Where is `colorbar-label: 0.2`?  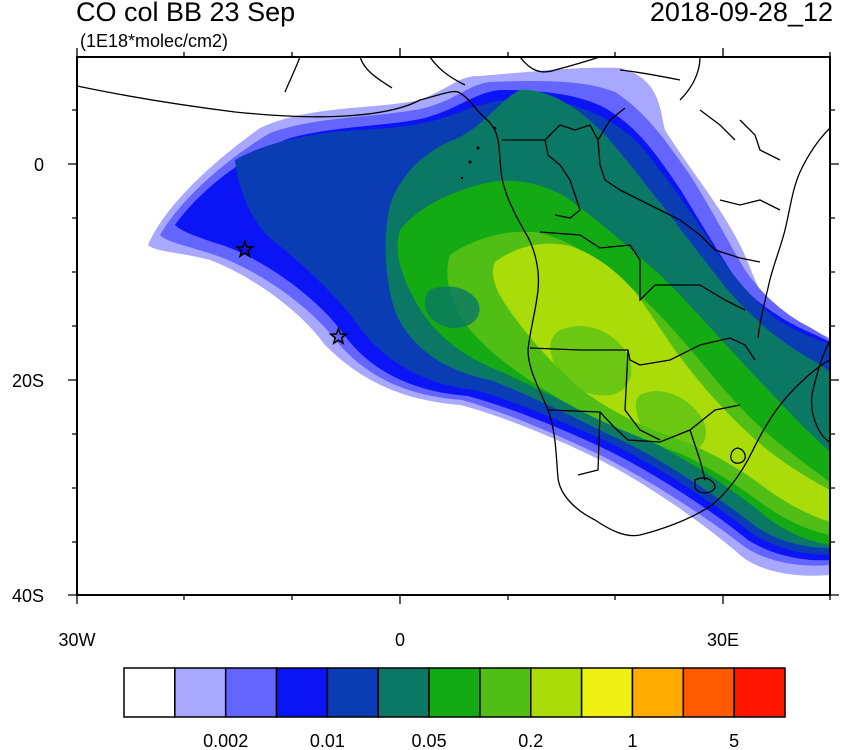 colorbar-label: 0.2 is located at coordinates (530, 740).